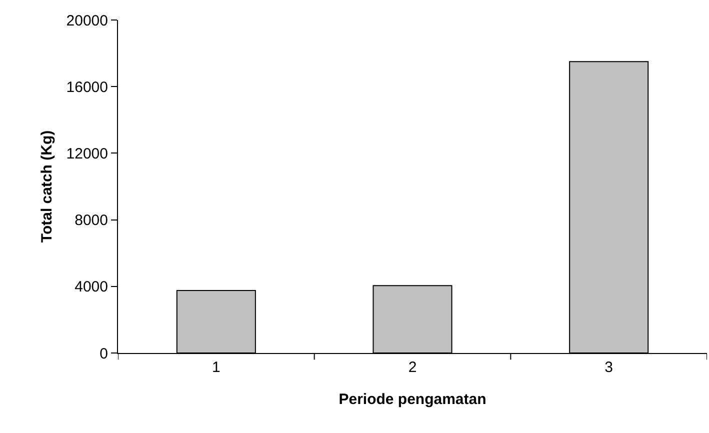 This screenshot has height=433, width=709. Describe the element at coordinates (104, 353) in the screenshot. I see `y-tick-label: 0` at that location.